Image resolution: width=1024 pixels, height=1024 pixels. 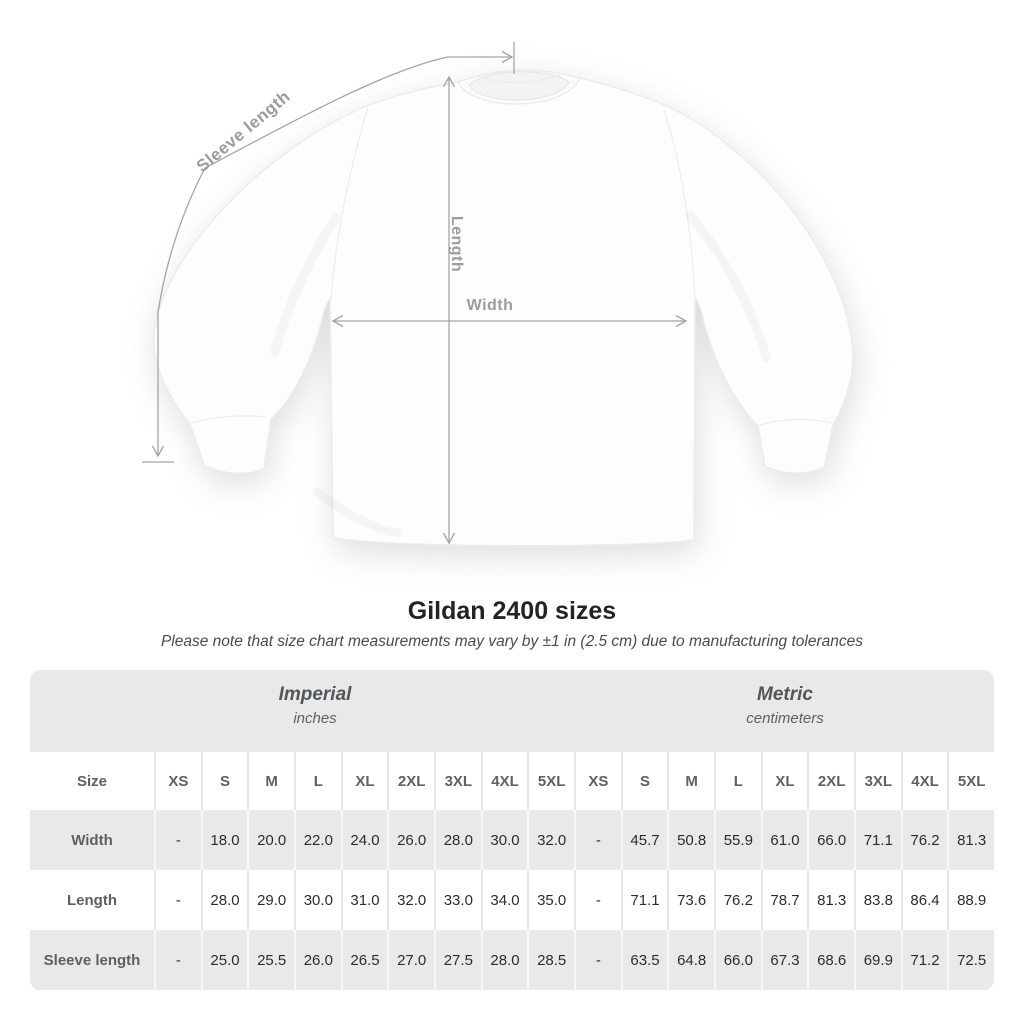 What do you see at coordinates (315, 694) in the screenshot?
I see `imperial-title: Imperial` at bounding box center [315, 694].